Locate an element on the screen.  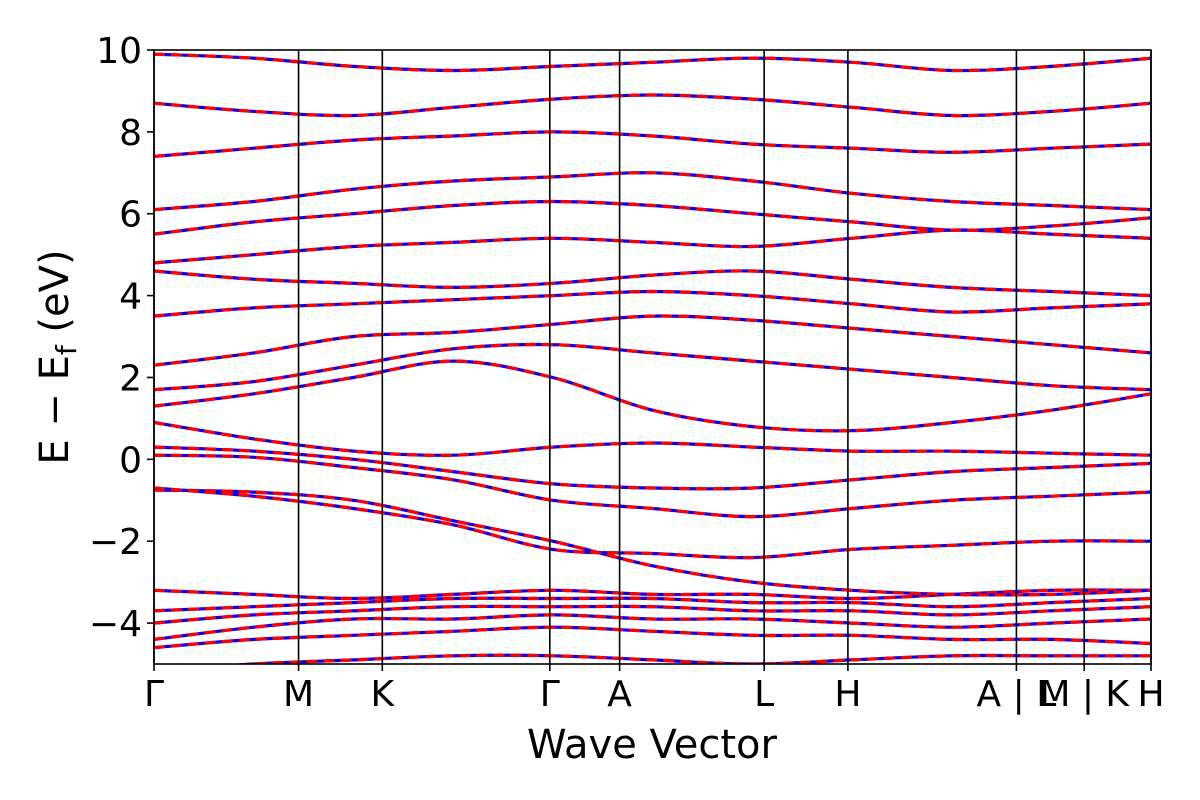
x-tick-label: M is located at coordinates (298, 694).